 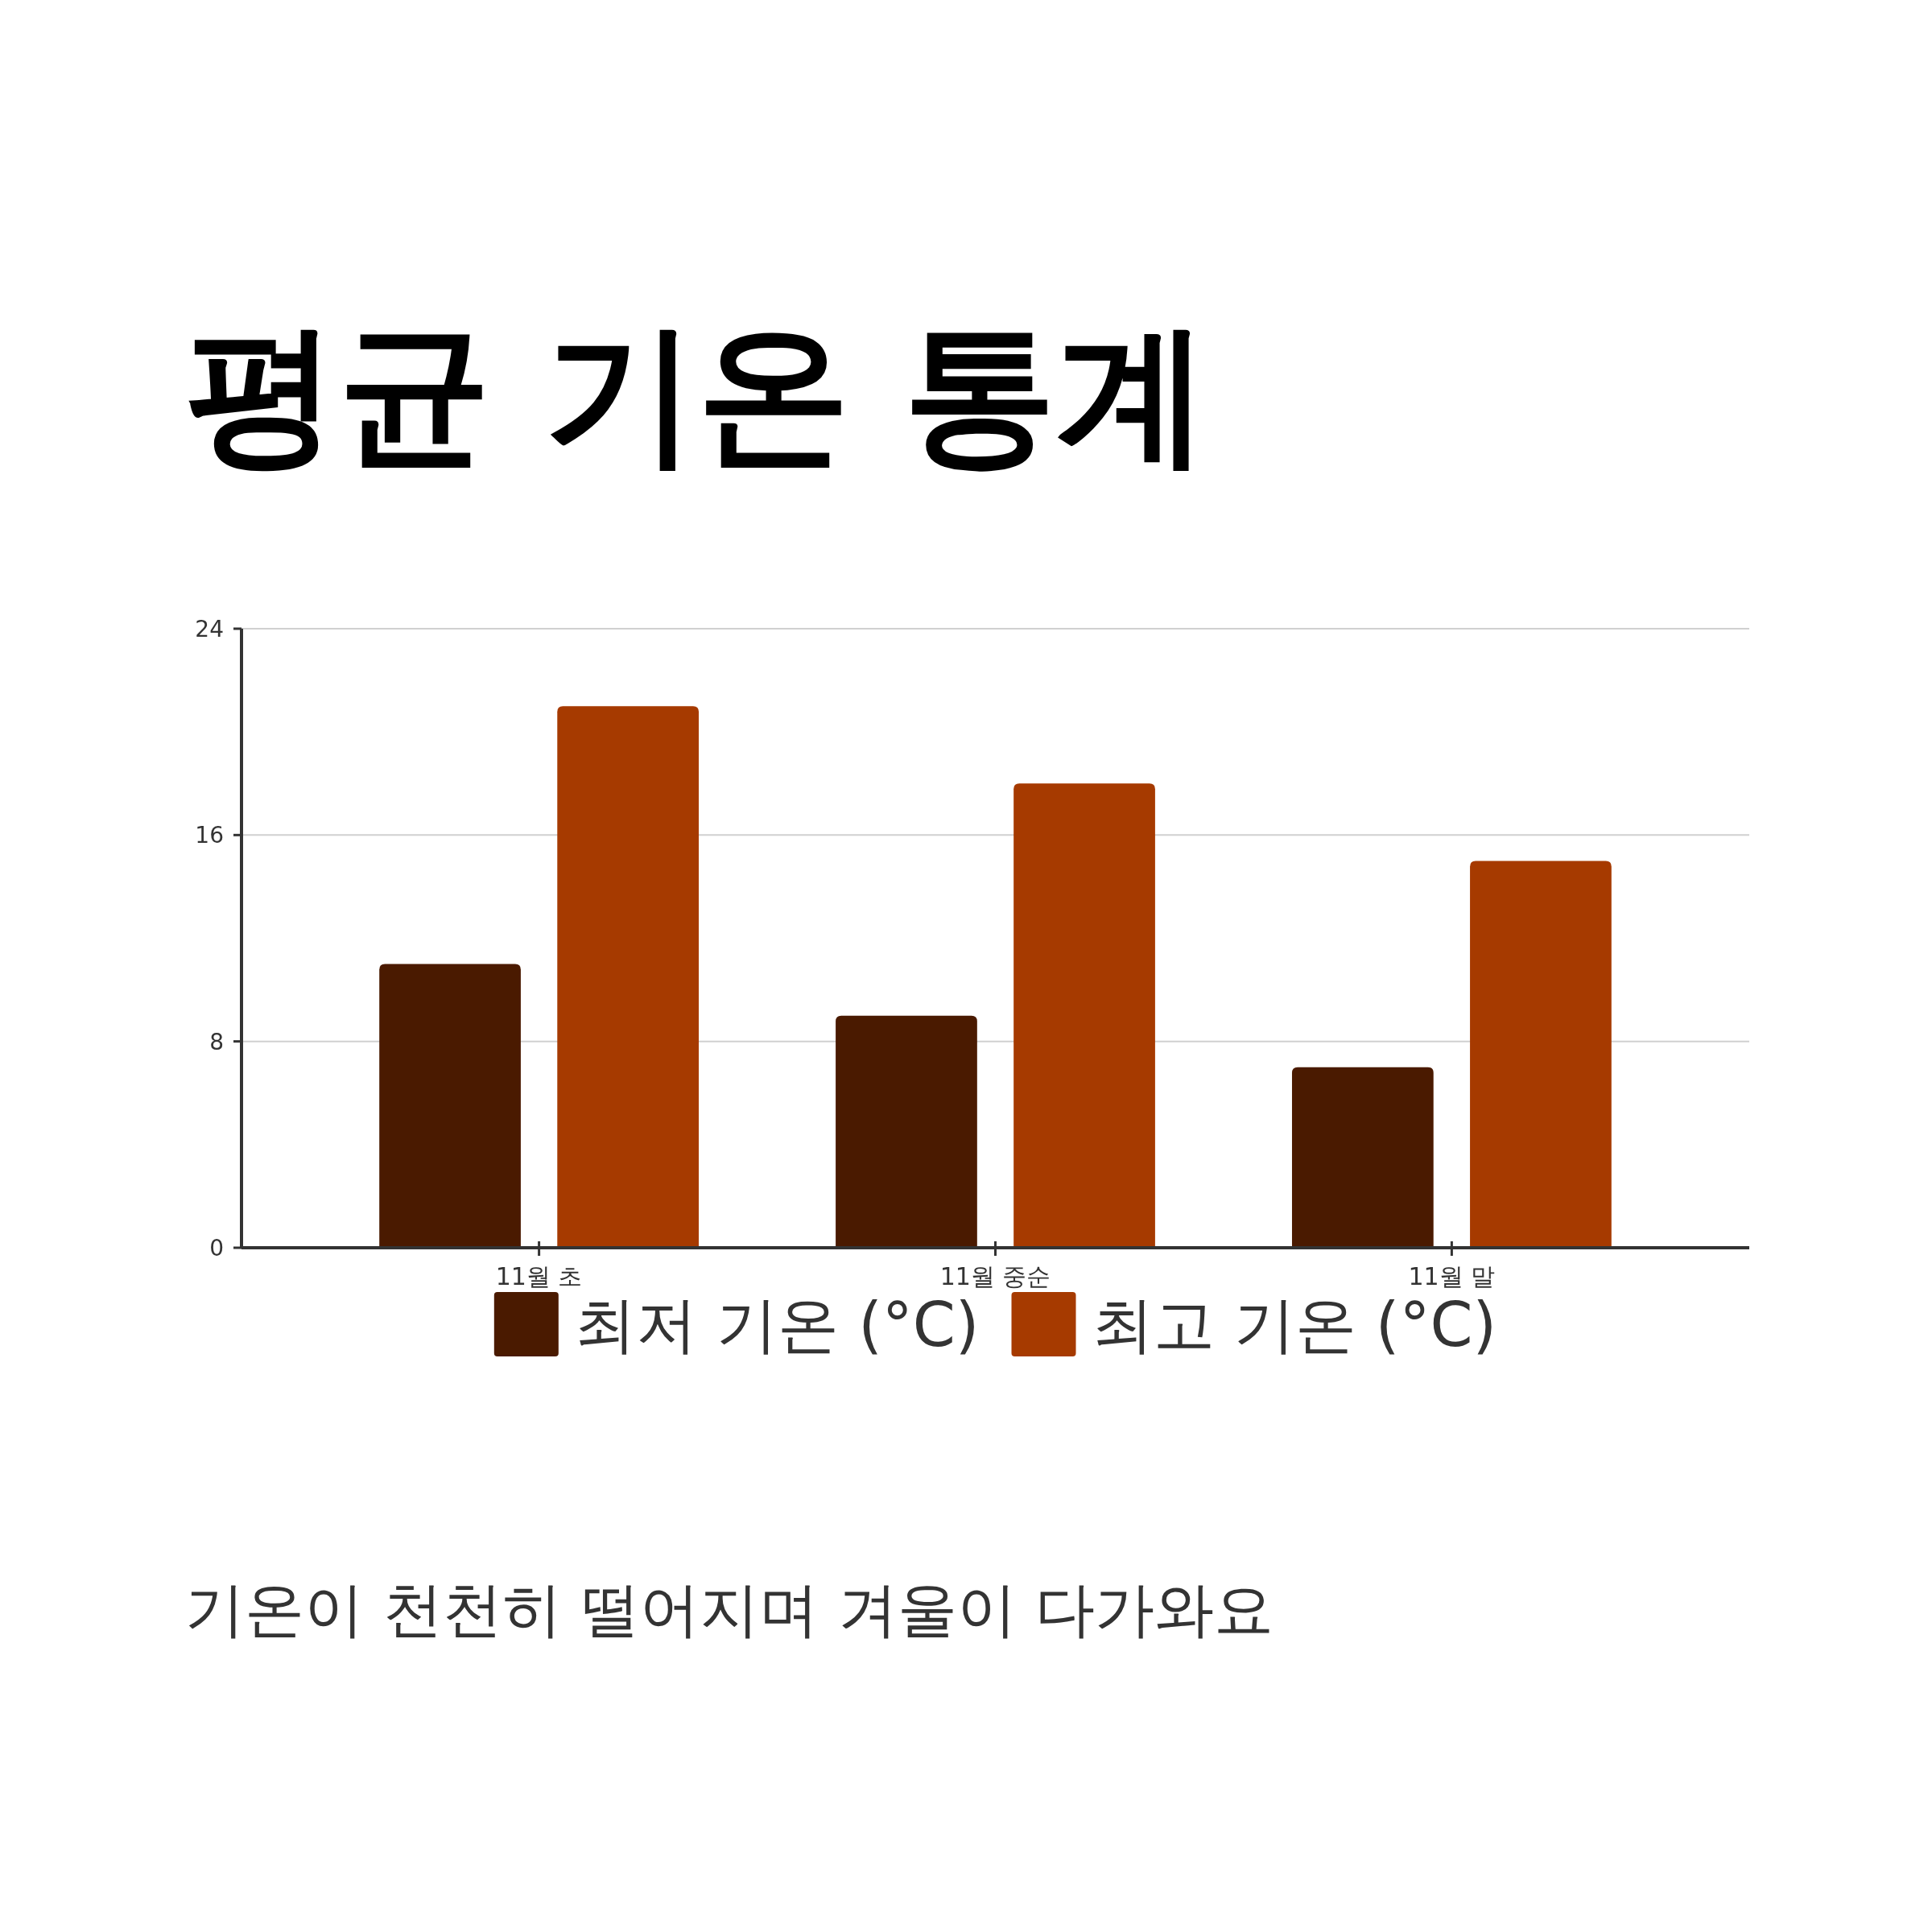 What do you see at coordinates (1294, 1325) in the screenshot?
I see `legend-label: 최고 기온 (°C)` at bounding box center [1294, 1325].